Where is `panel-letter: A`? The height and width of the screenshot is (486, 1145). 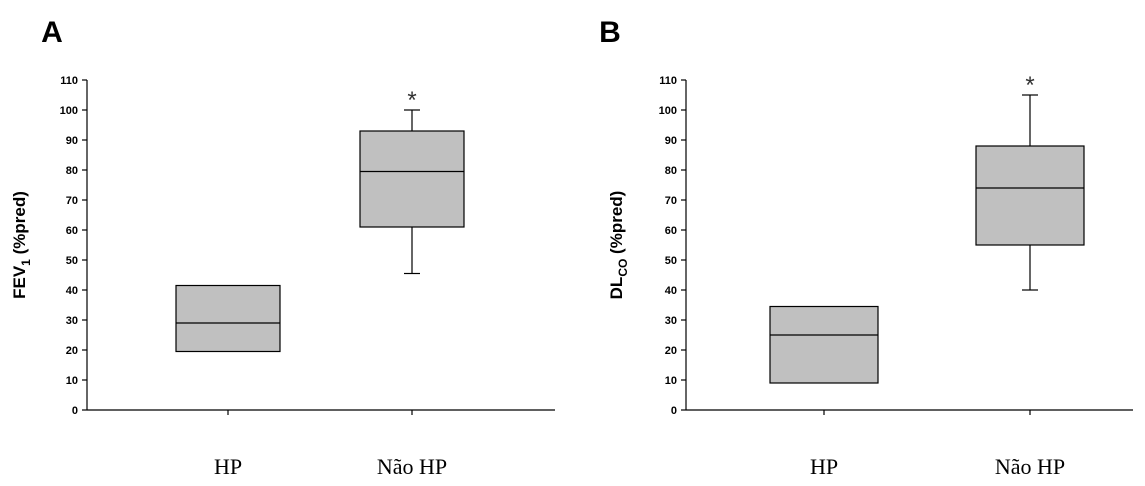 panel-letter: A is located at coordinates (52, 32).